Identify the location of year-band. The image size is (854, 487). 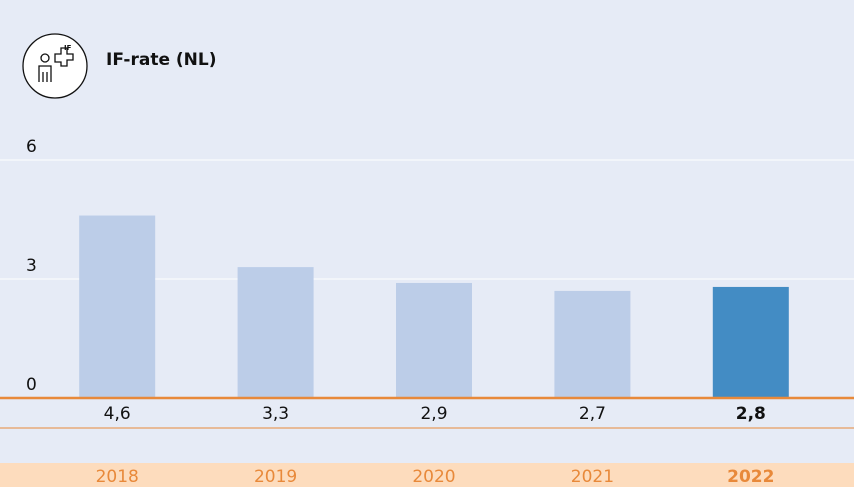
(427, 475).